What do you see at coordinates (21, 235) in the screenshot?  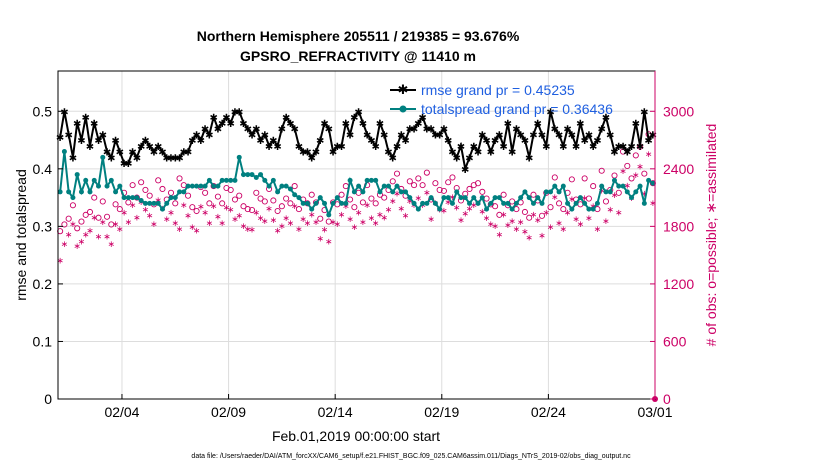 I see `y-axis-left-label: rmse and totalspread` at bounding box center [21, 235].